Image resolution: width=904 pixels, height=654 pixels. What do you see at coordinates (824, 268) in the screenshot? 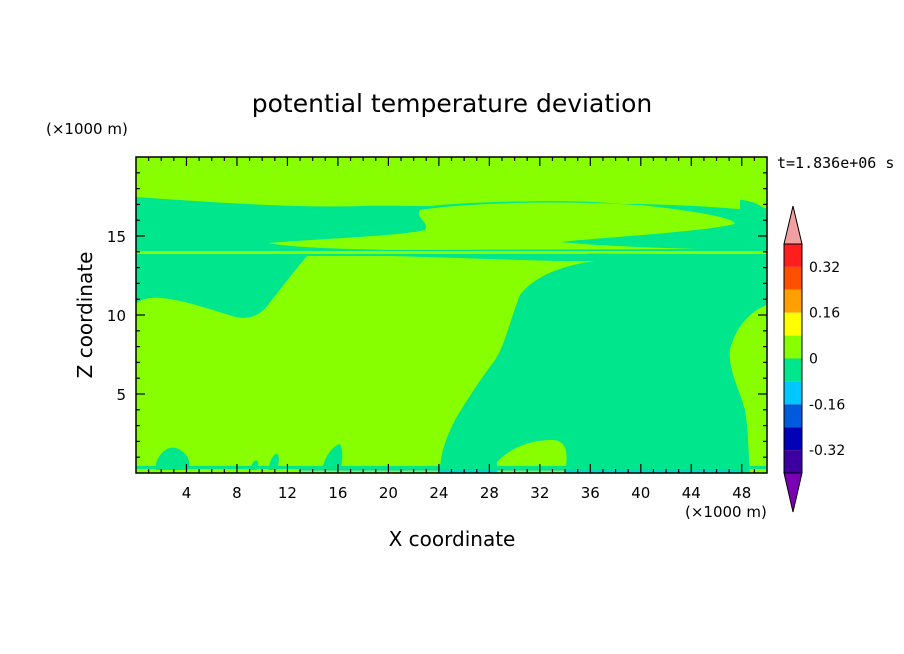
I see `colorbar-label: 0.32` at bounding box center [824, 268].